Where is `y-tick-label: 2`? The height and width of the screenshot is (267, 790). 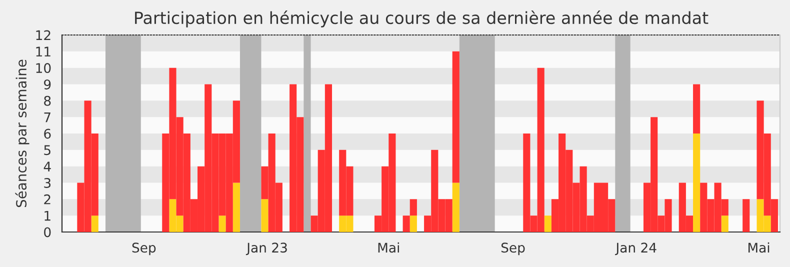 y-tick-label: 2 is located at coordinates (47, 199).